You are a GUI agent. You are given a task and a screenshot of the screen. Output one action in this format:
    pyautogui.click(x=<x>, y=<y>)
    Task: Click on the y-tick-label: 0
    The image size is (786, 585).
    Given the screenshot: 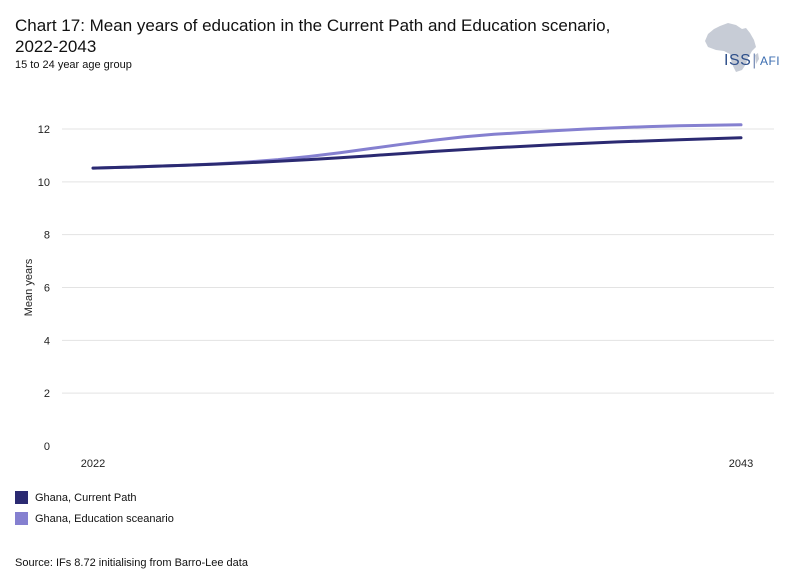 What is the action you would take?
    pyautogui.click(x=47, y=447)
    